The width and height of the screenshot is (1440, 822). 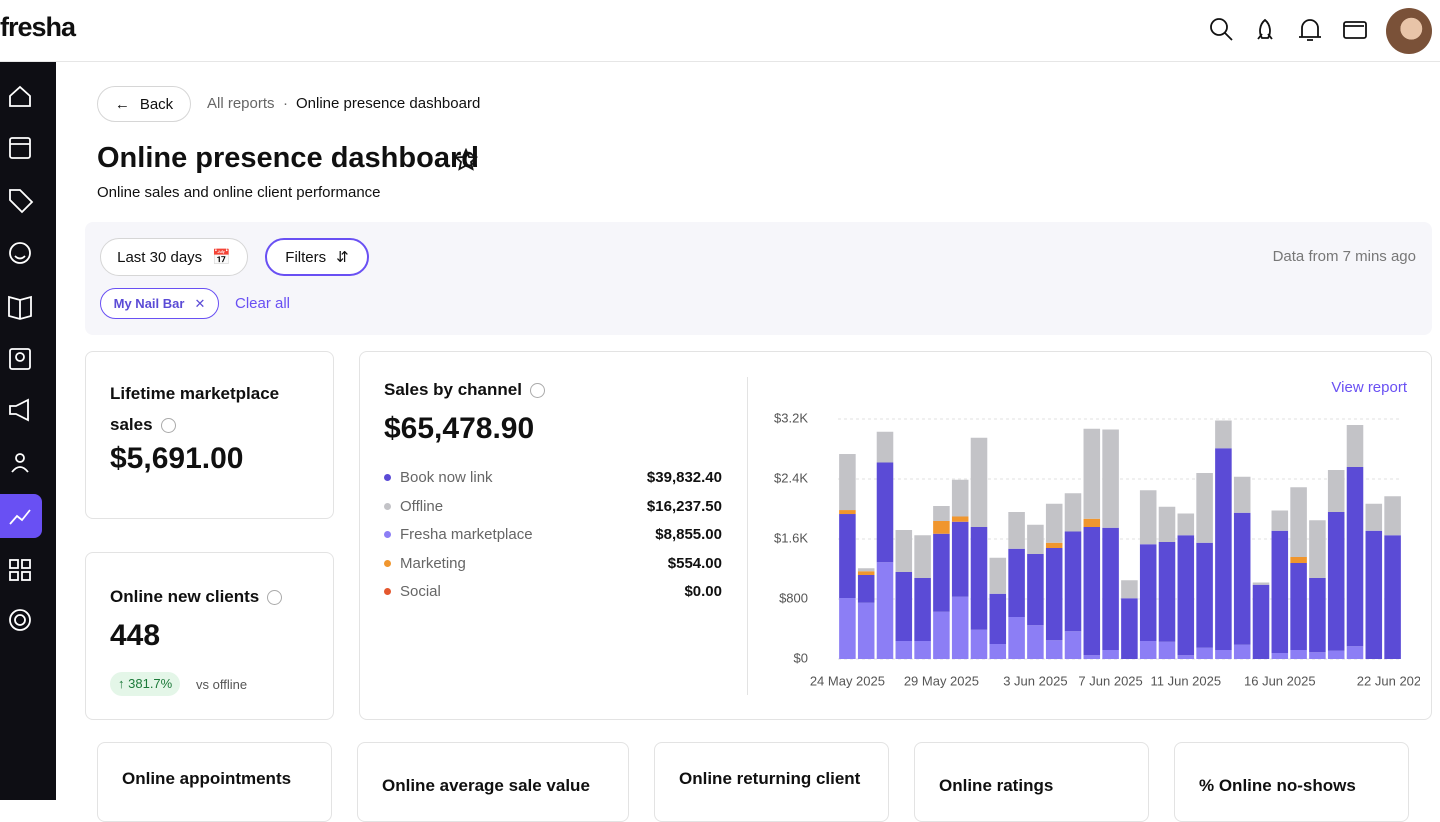 What do you see at coordinates (1035, 680) in the screenshot?
I see `x-tick-label: 3 Jun 2025` at bounding box center [1035, 680].